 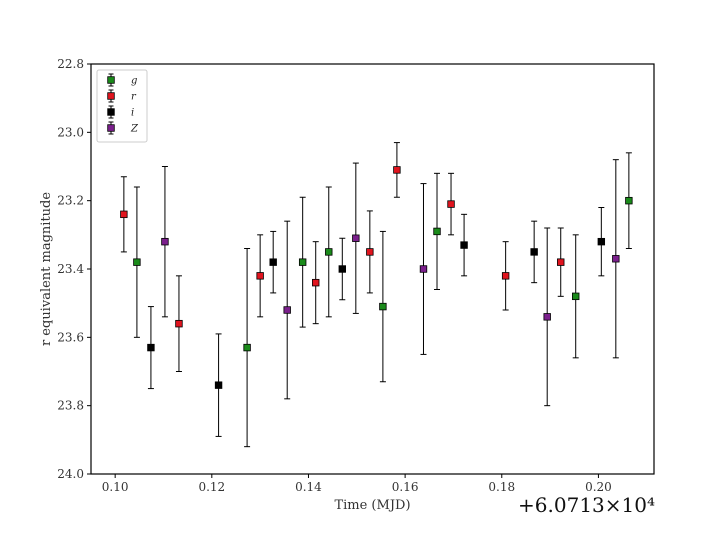 I want to click on y-tick-label: 23.6, so click(x=70, y=337).